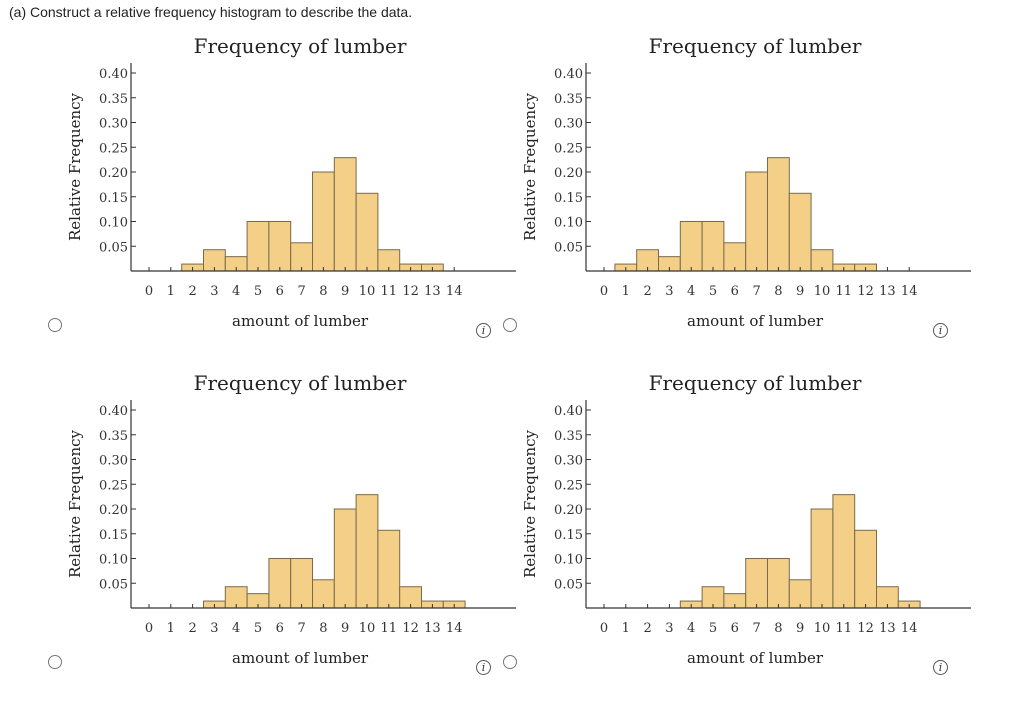  What do you see at coordinates (510, 662) in the screenshot?
I see `option-4-radio` at bounding box center [510, 662].